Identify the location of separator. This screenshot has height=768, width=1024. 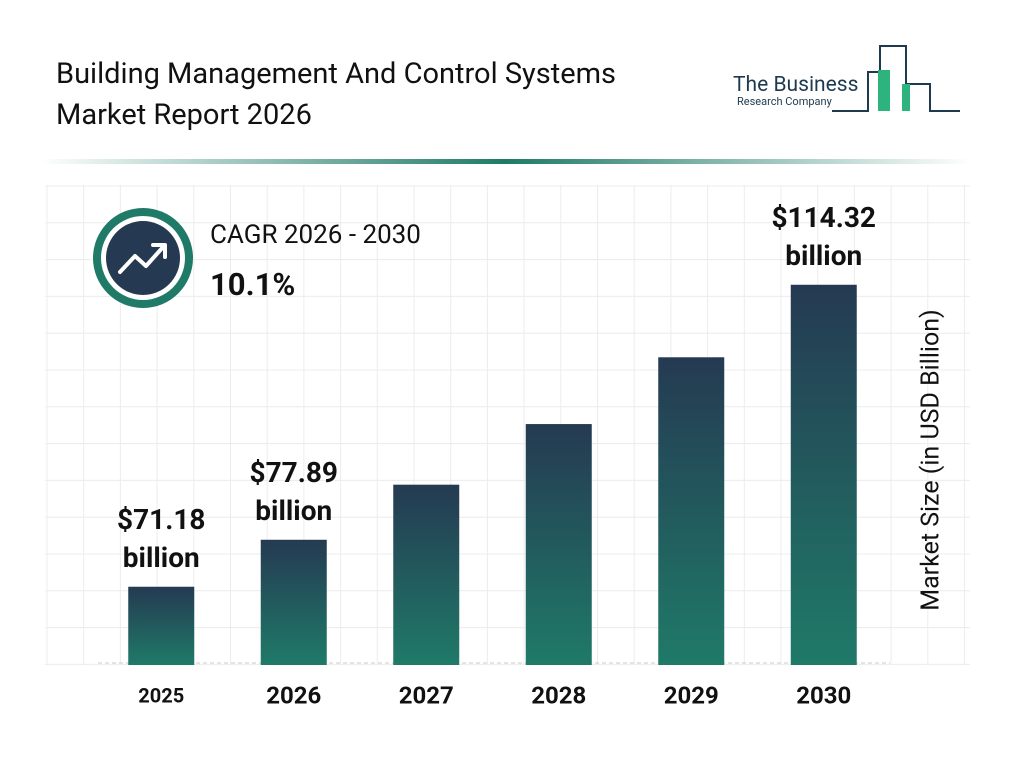
(505, 161).